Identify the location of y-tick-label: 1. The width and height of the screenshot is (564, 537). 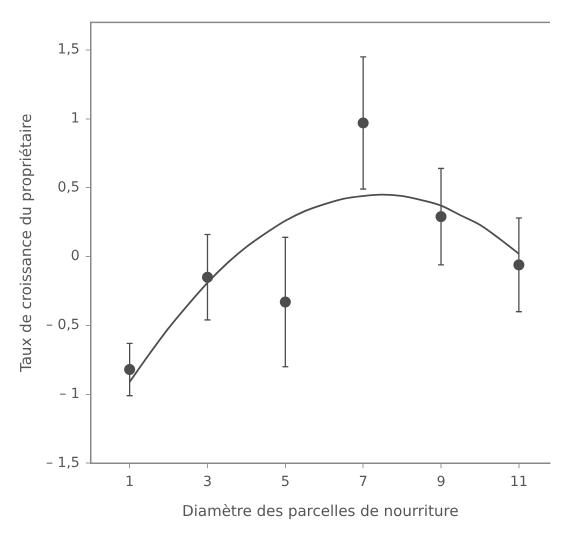
(75, 118).